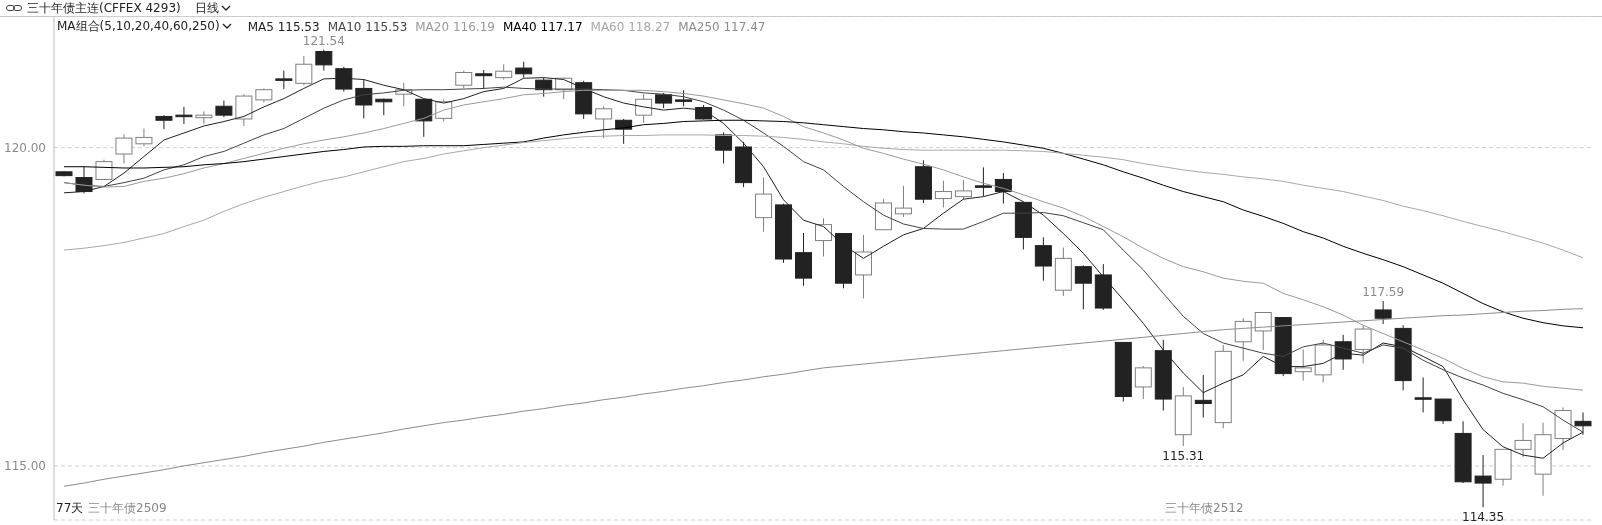  I want to click on annotation: 三十年债2512, so click(1204, 508).